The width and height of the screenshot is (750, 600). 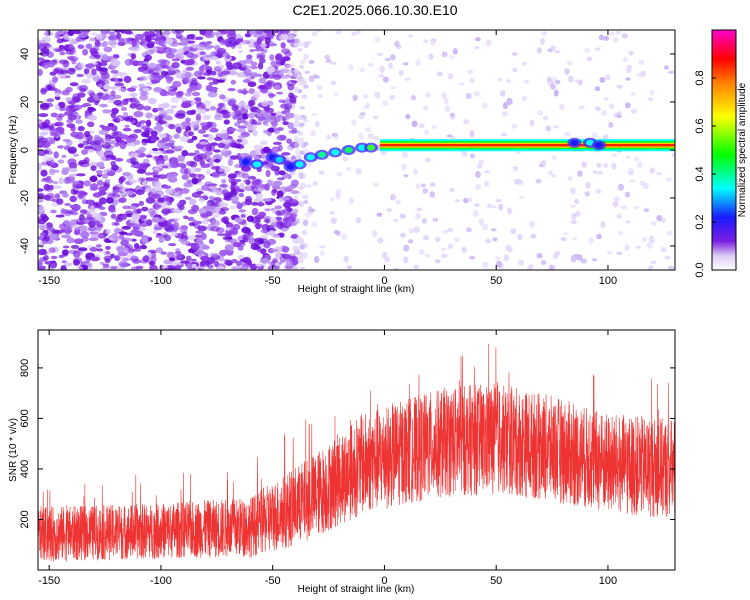 What do you see at coordinates (527, 145) in the screenshot?
I see `ridge-band-core` at bounding box center [527, 145].